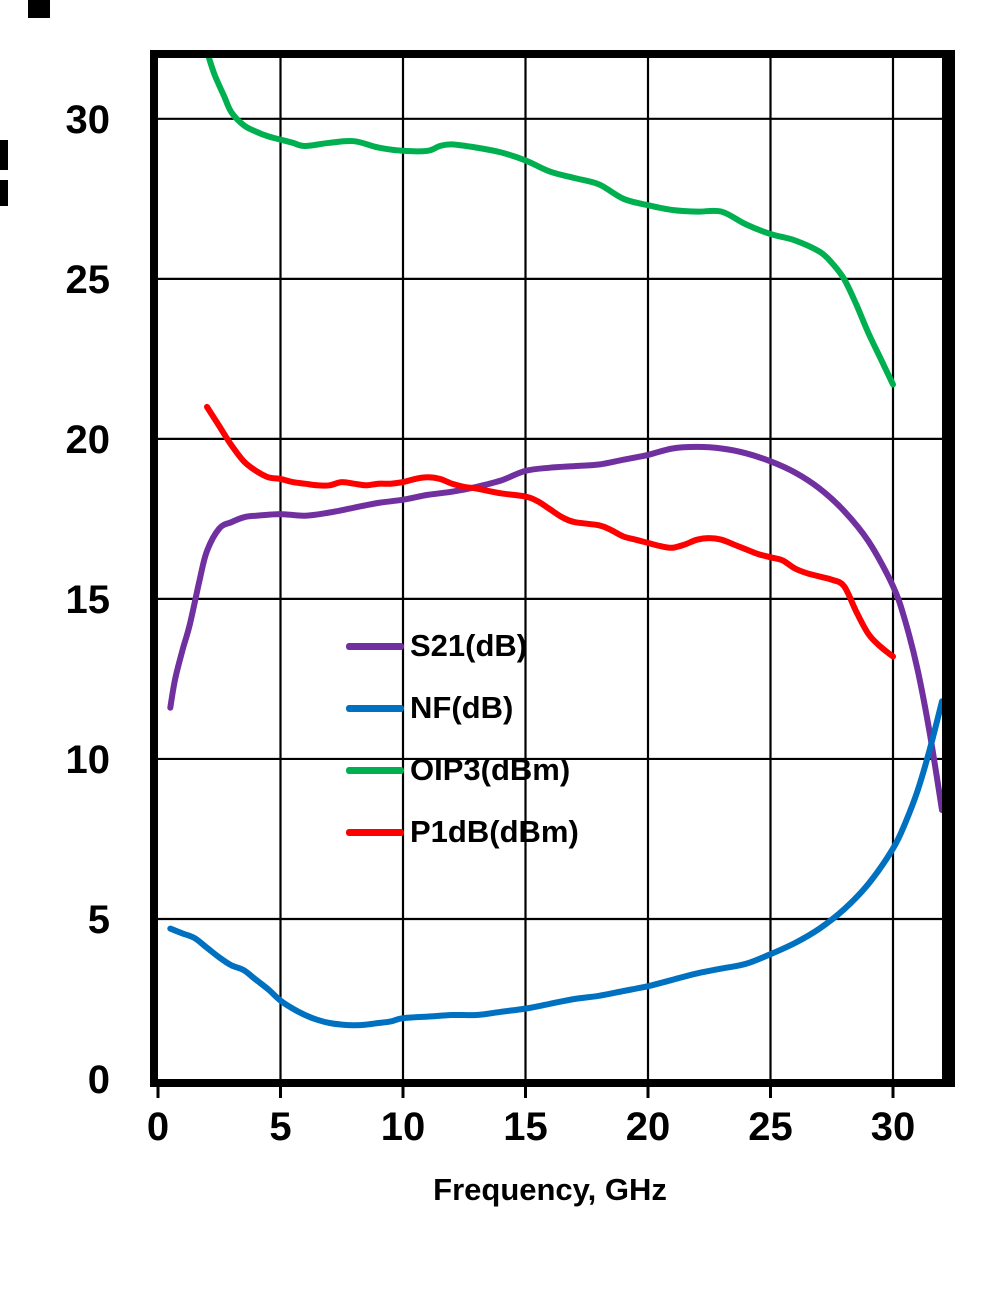 Image resolution: width=1007 pixels, height=1308 pixels. I want to click on y-tick-label: 5, so click(99, 920).